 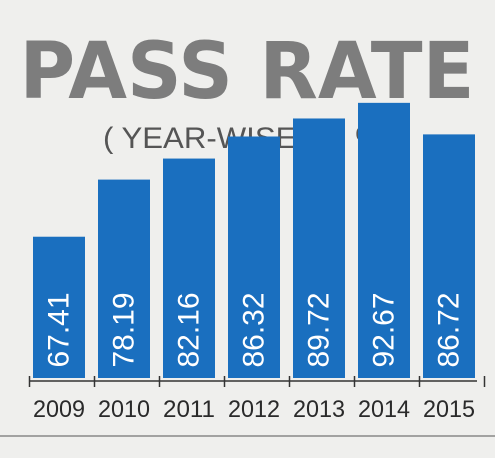 I want to click on x-tick-label: 2015, so click(x=449, y=409).